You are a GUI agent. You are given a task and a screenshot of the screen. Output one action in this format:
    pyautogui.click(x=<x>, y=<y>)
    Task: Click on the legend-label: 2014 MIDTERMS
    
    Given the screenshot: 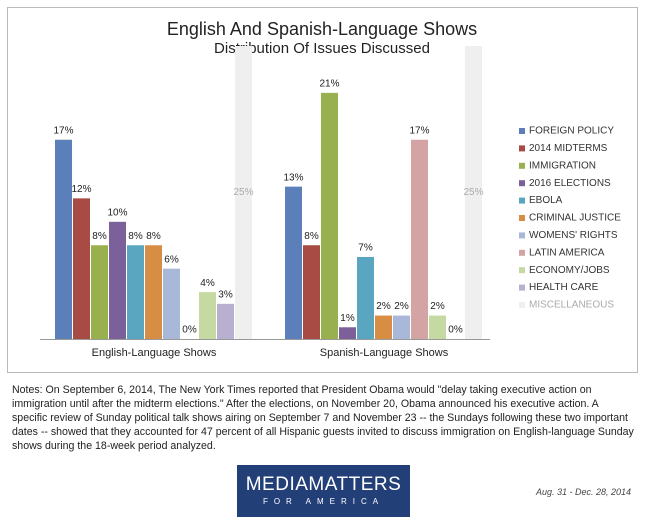 What is the action you would take?
    pyautogui.click(x=568, y=148)
    